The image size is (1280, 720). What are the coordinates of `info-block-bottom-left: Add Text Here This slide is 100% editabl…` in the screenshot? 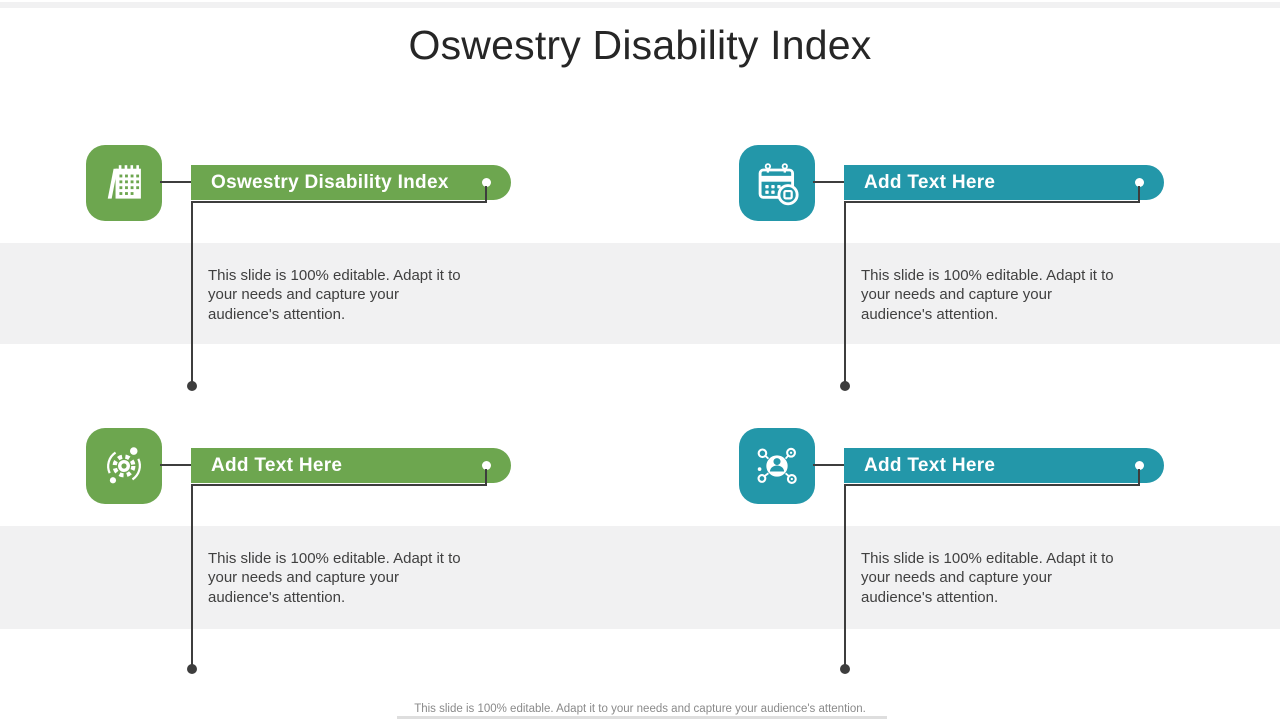 It's located at (308, 558).